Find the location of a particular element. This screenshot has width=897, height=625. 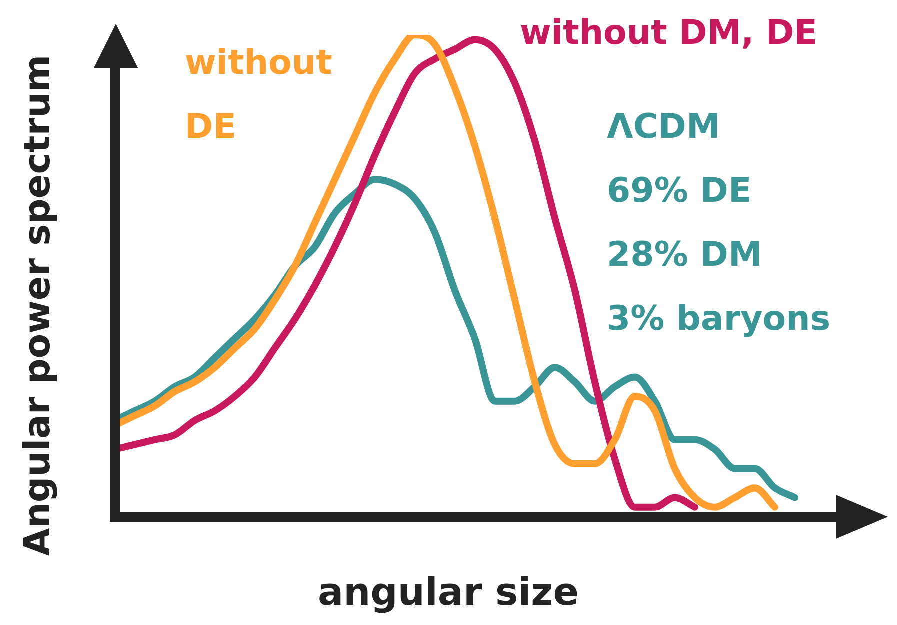

annotation: 69% DE is located at coordinates (679, 190).